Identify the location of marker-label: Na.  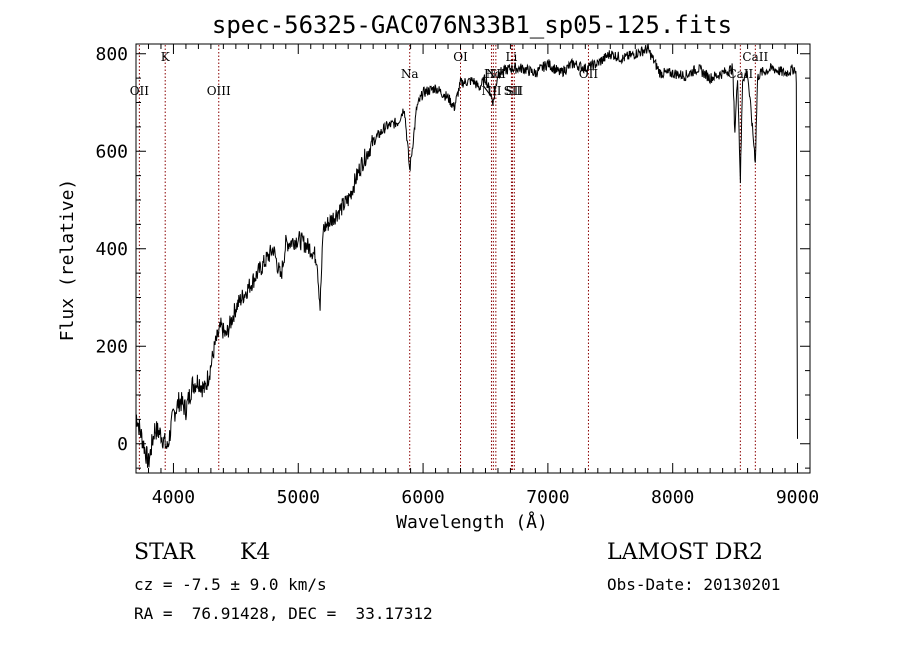
(410, 74).